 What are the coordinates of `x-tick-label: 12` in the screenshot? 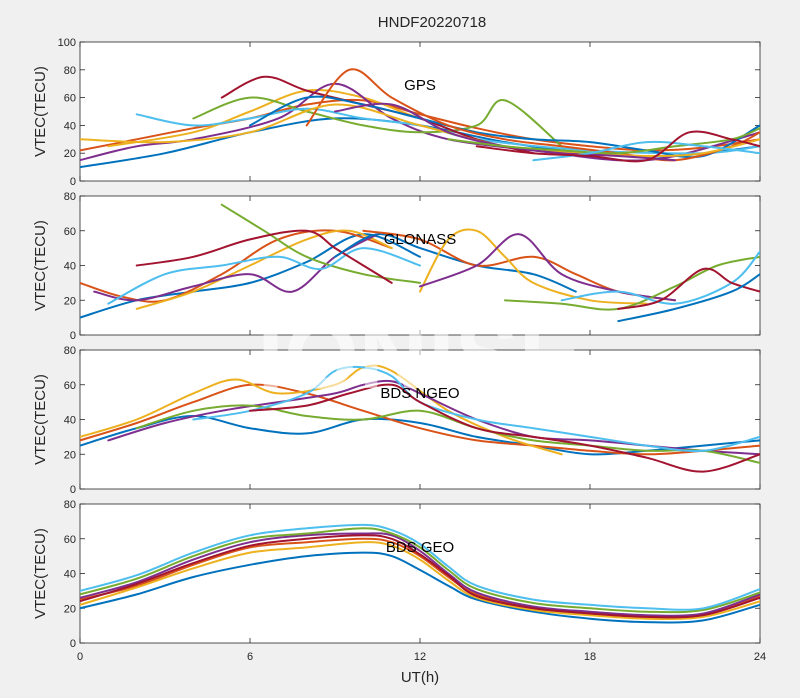 It's located at (420, 657).